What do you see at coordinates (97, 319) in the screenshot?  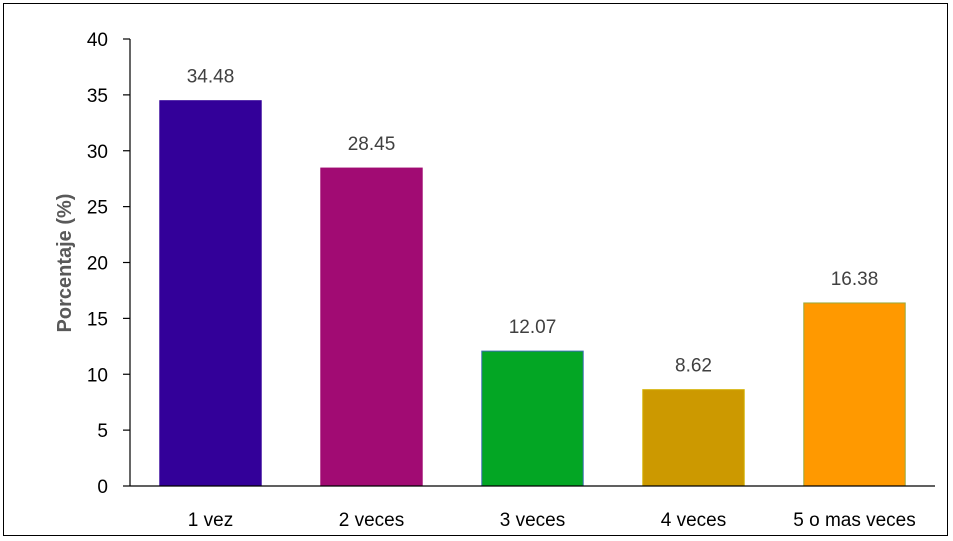 I see `y-tick-label: 15` at bounding box center [97, 319].